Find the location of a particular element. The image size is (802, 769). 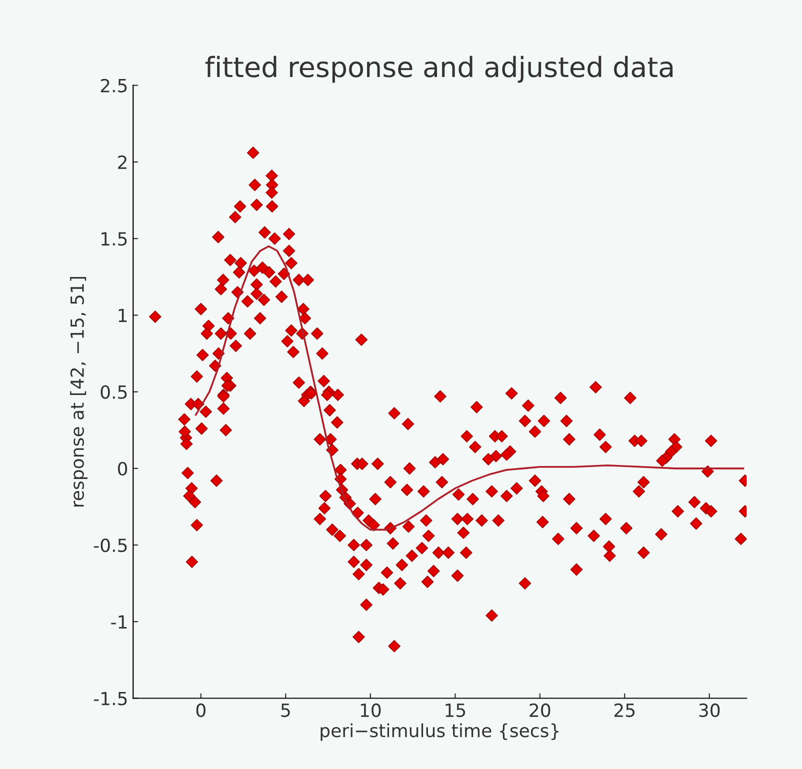

y-tick-label: 1 is located at coordinates (122, 315).